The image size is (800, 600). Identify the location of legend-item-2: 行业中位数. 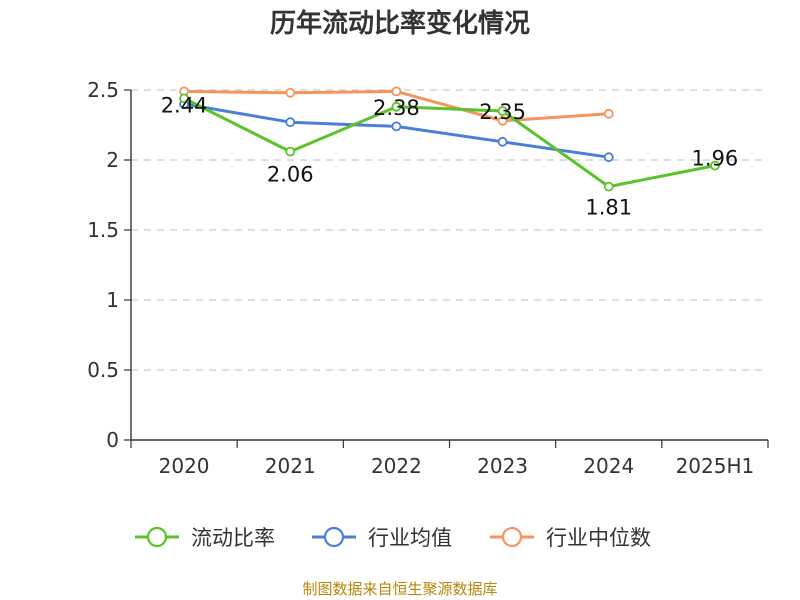
(570, 538).